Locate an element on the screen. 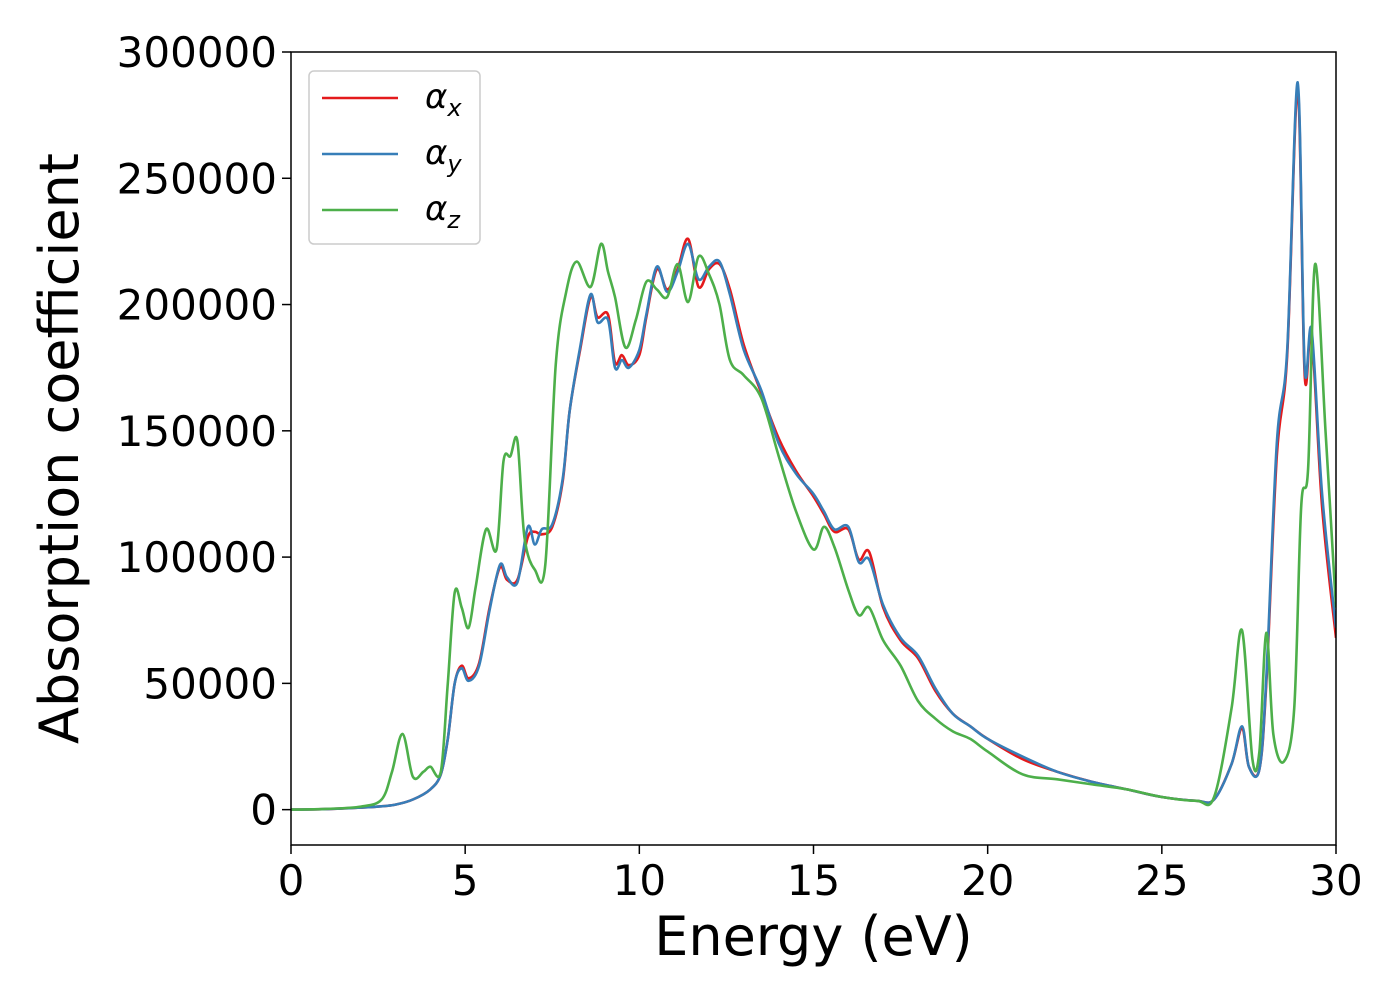  y-tick-label: 0 is located at coordinates (263, 810).